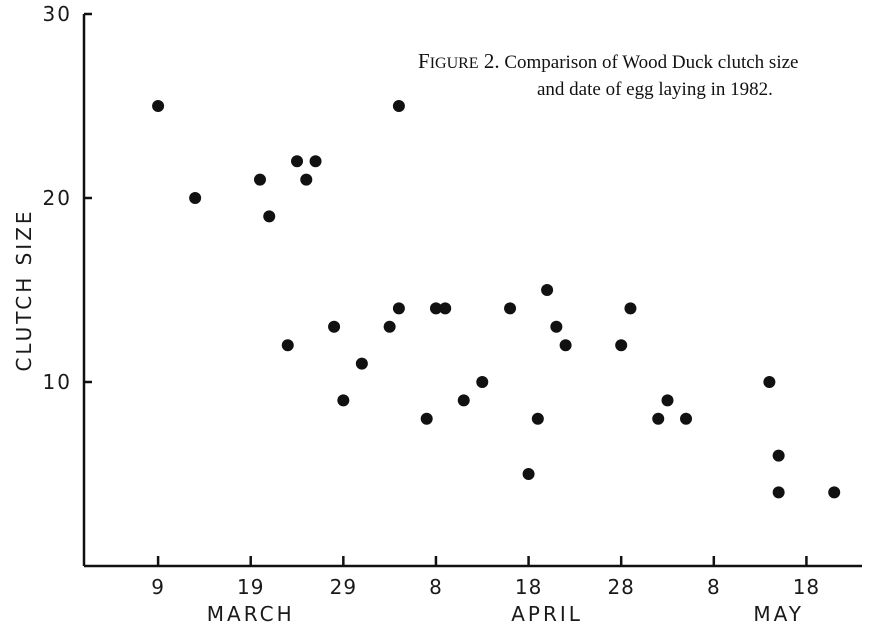 This screenshot has width=888, height=628. I want to click on caption-line-2: and date of egg laying in 1982., so click(655, 89).